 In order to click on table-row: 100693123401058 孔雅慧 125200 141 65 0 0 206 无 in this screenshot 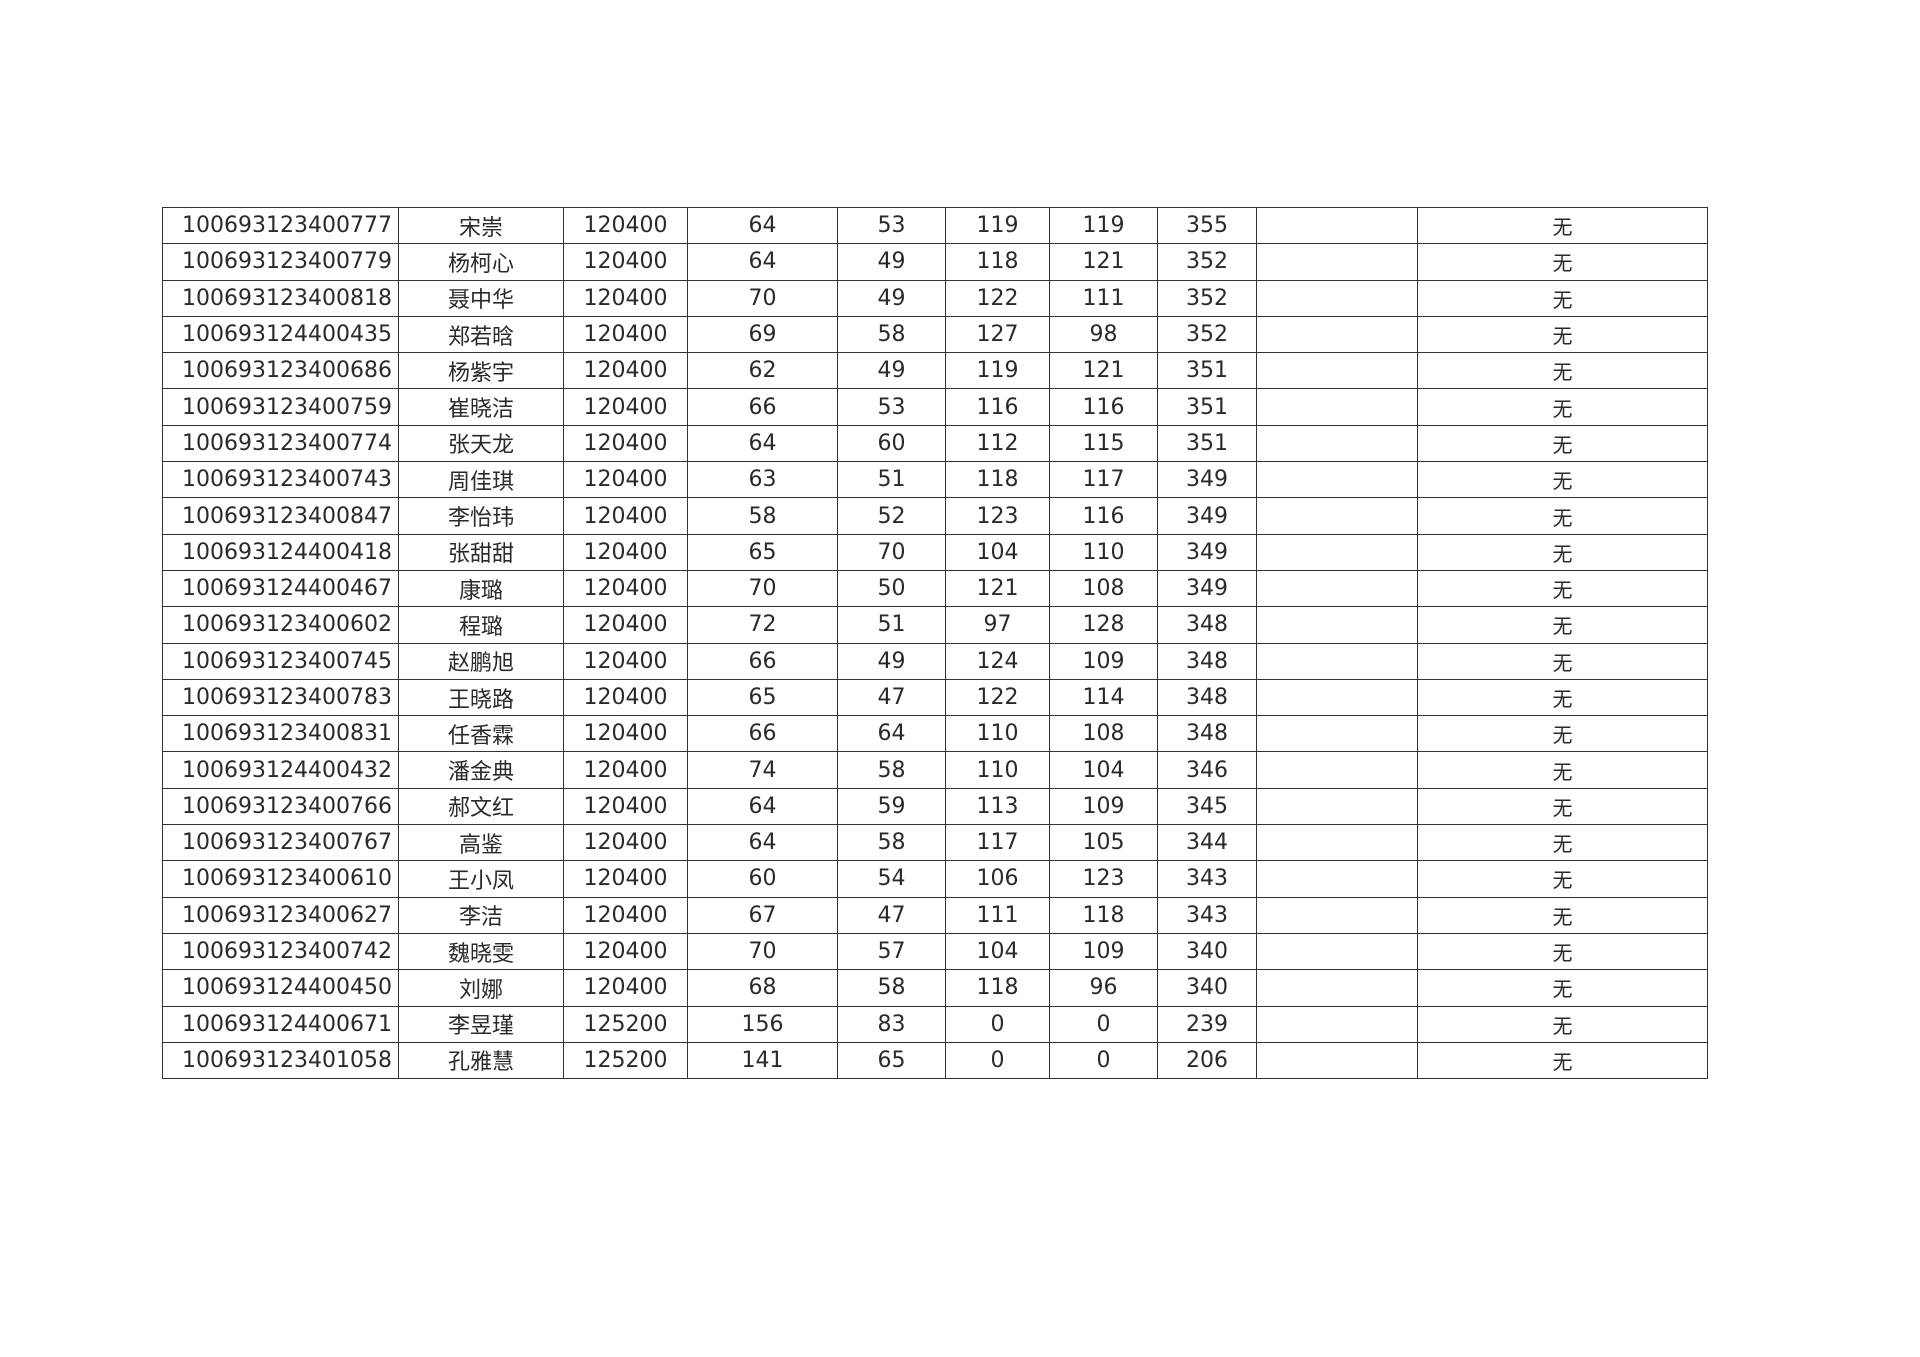, I will do `click(935, 1060)`.